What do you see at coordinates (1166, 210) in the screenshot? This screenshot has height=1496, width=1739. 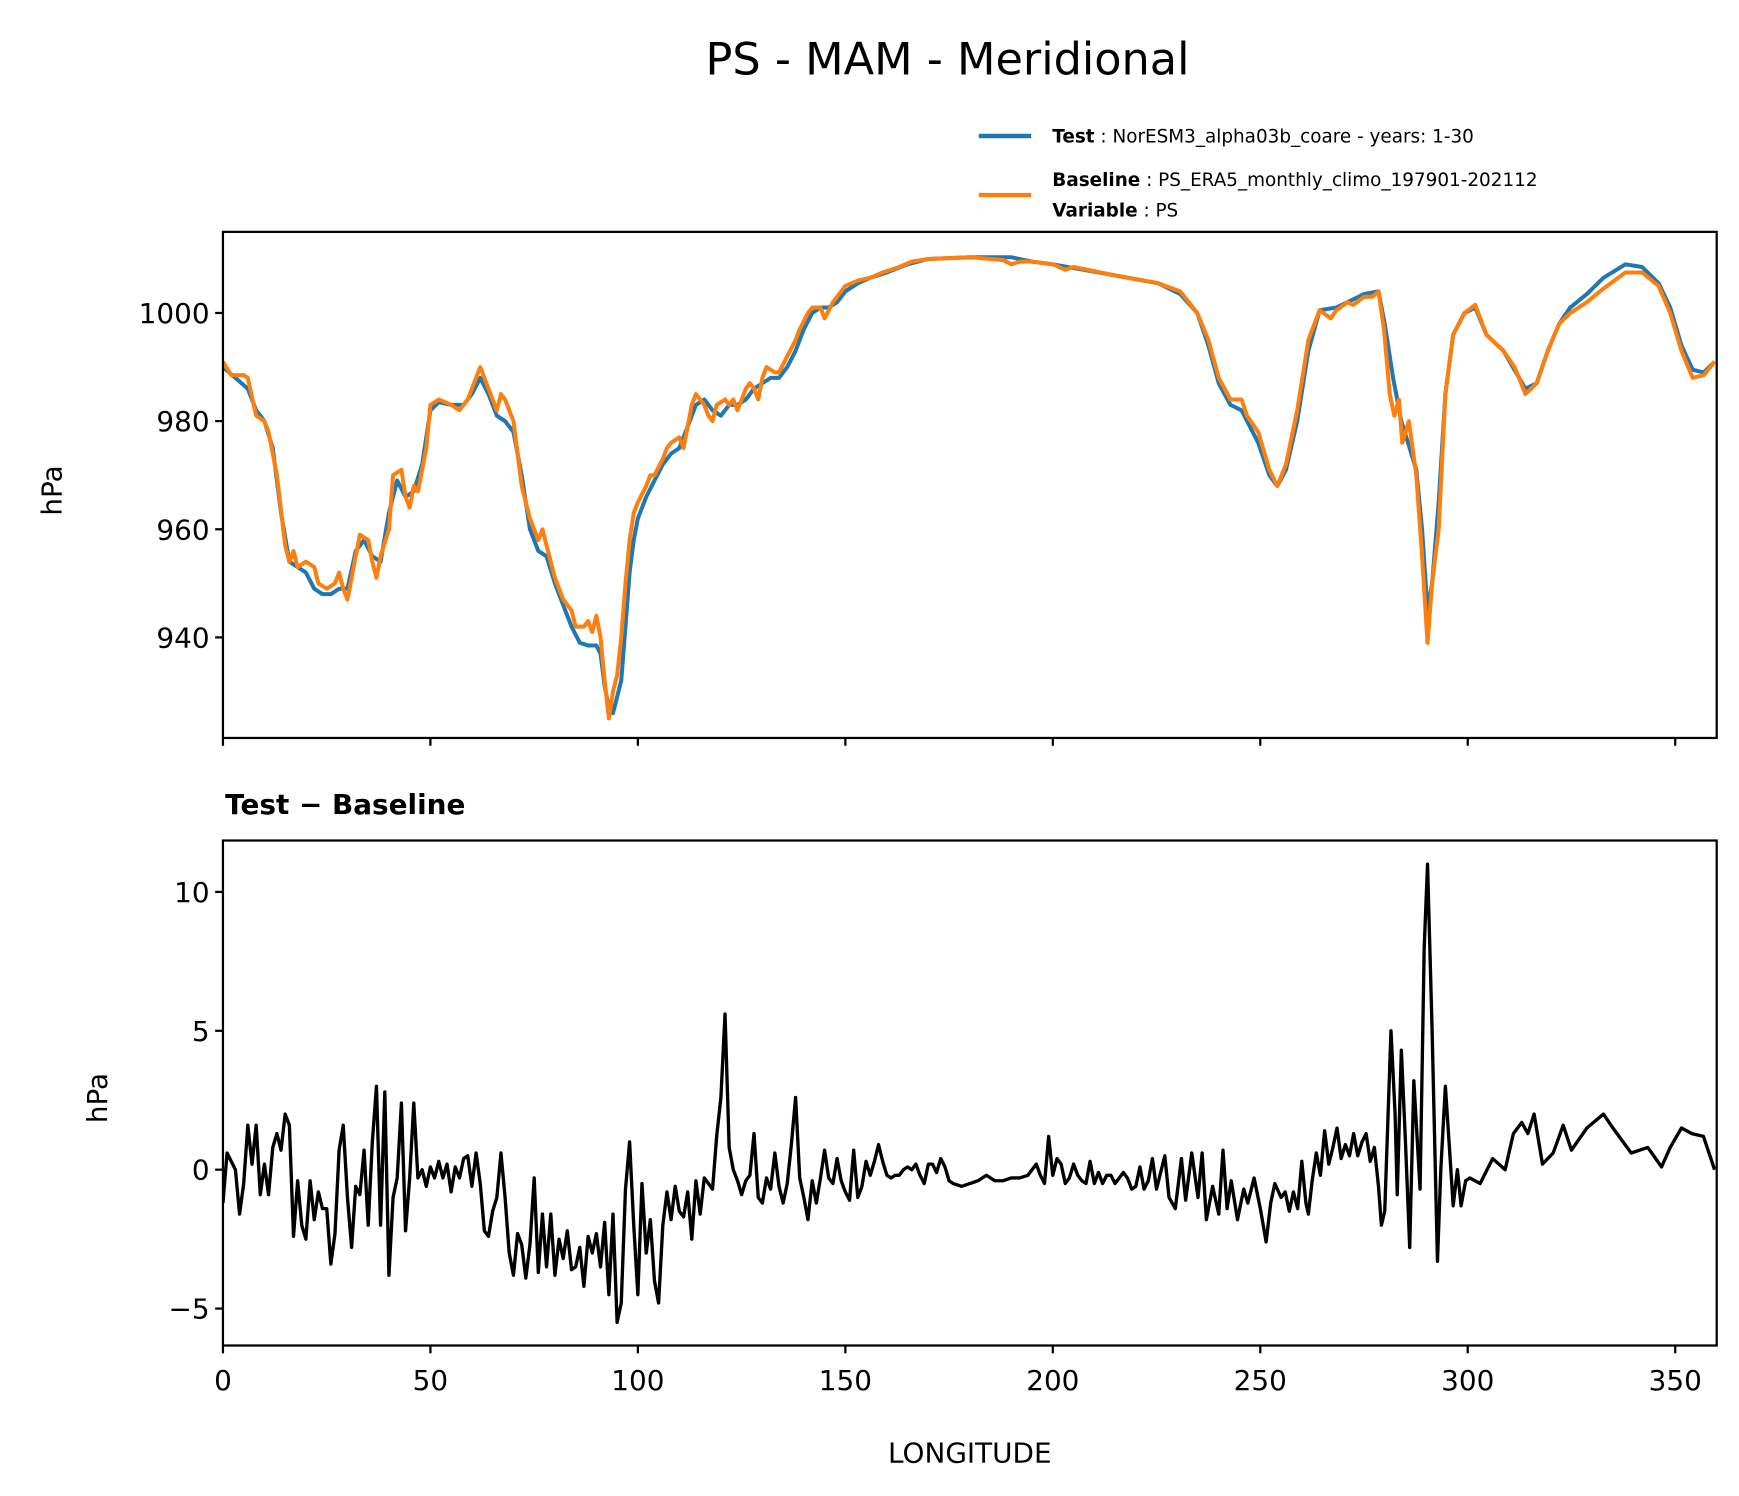 I see `legend-variable-text: PS` at bounding box center [1166, 210].